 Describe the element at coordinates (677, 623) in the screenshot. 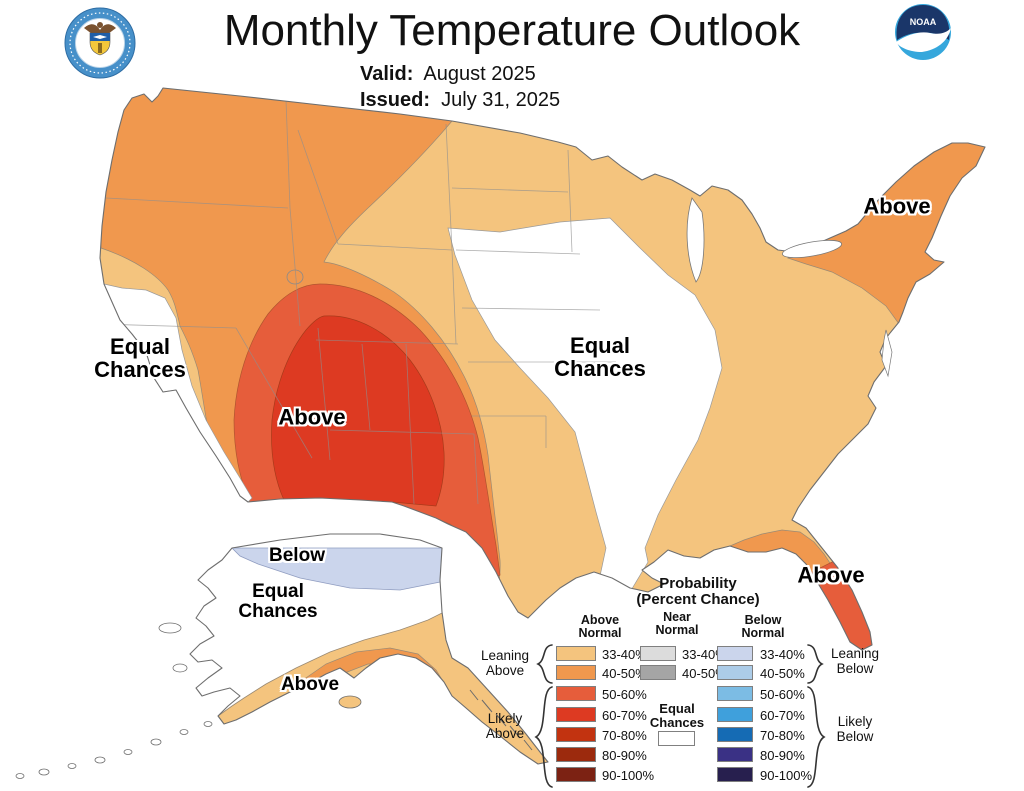

I see `legend-col-near-normal: Near Normal` at that location.